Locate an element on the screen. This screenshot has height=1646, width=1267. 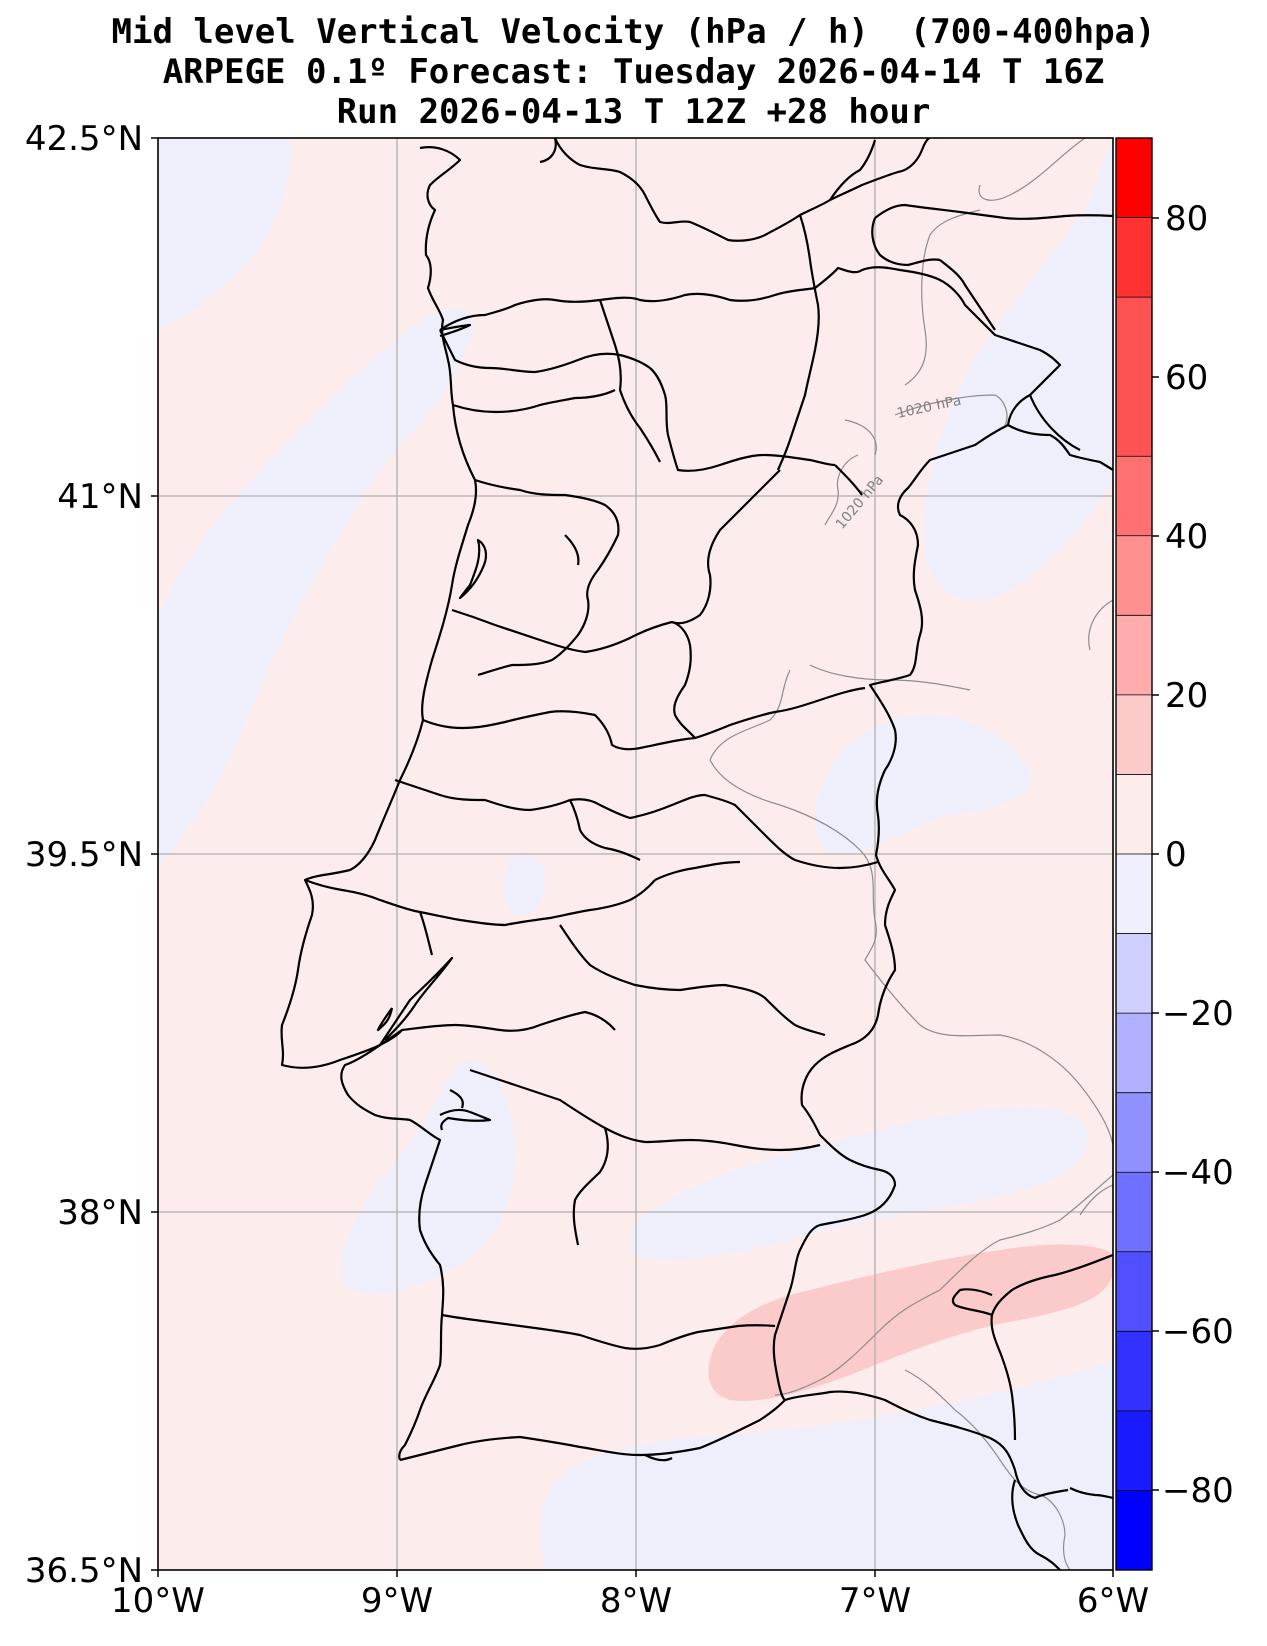
field-negative-small-spot is located at coordinates (524, 885).